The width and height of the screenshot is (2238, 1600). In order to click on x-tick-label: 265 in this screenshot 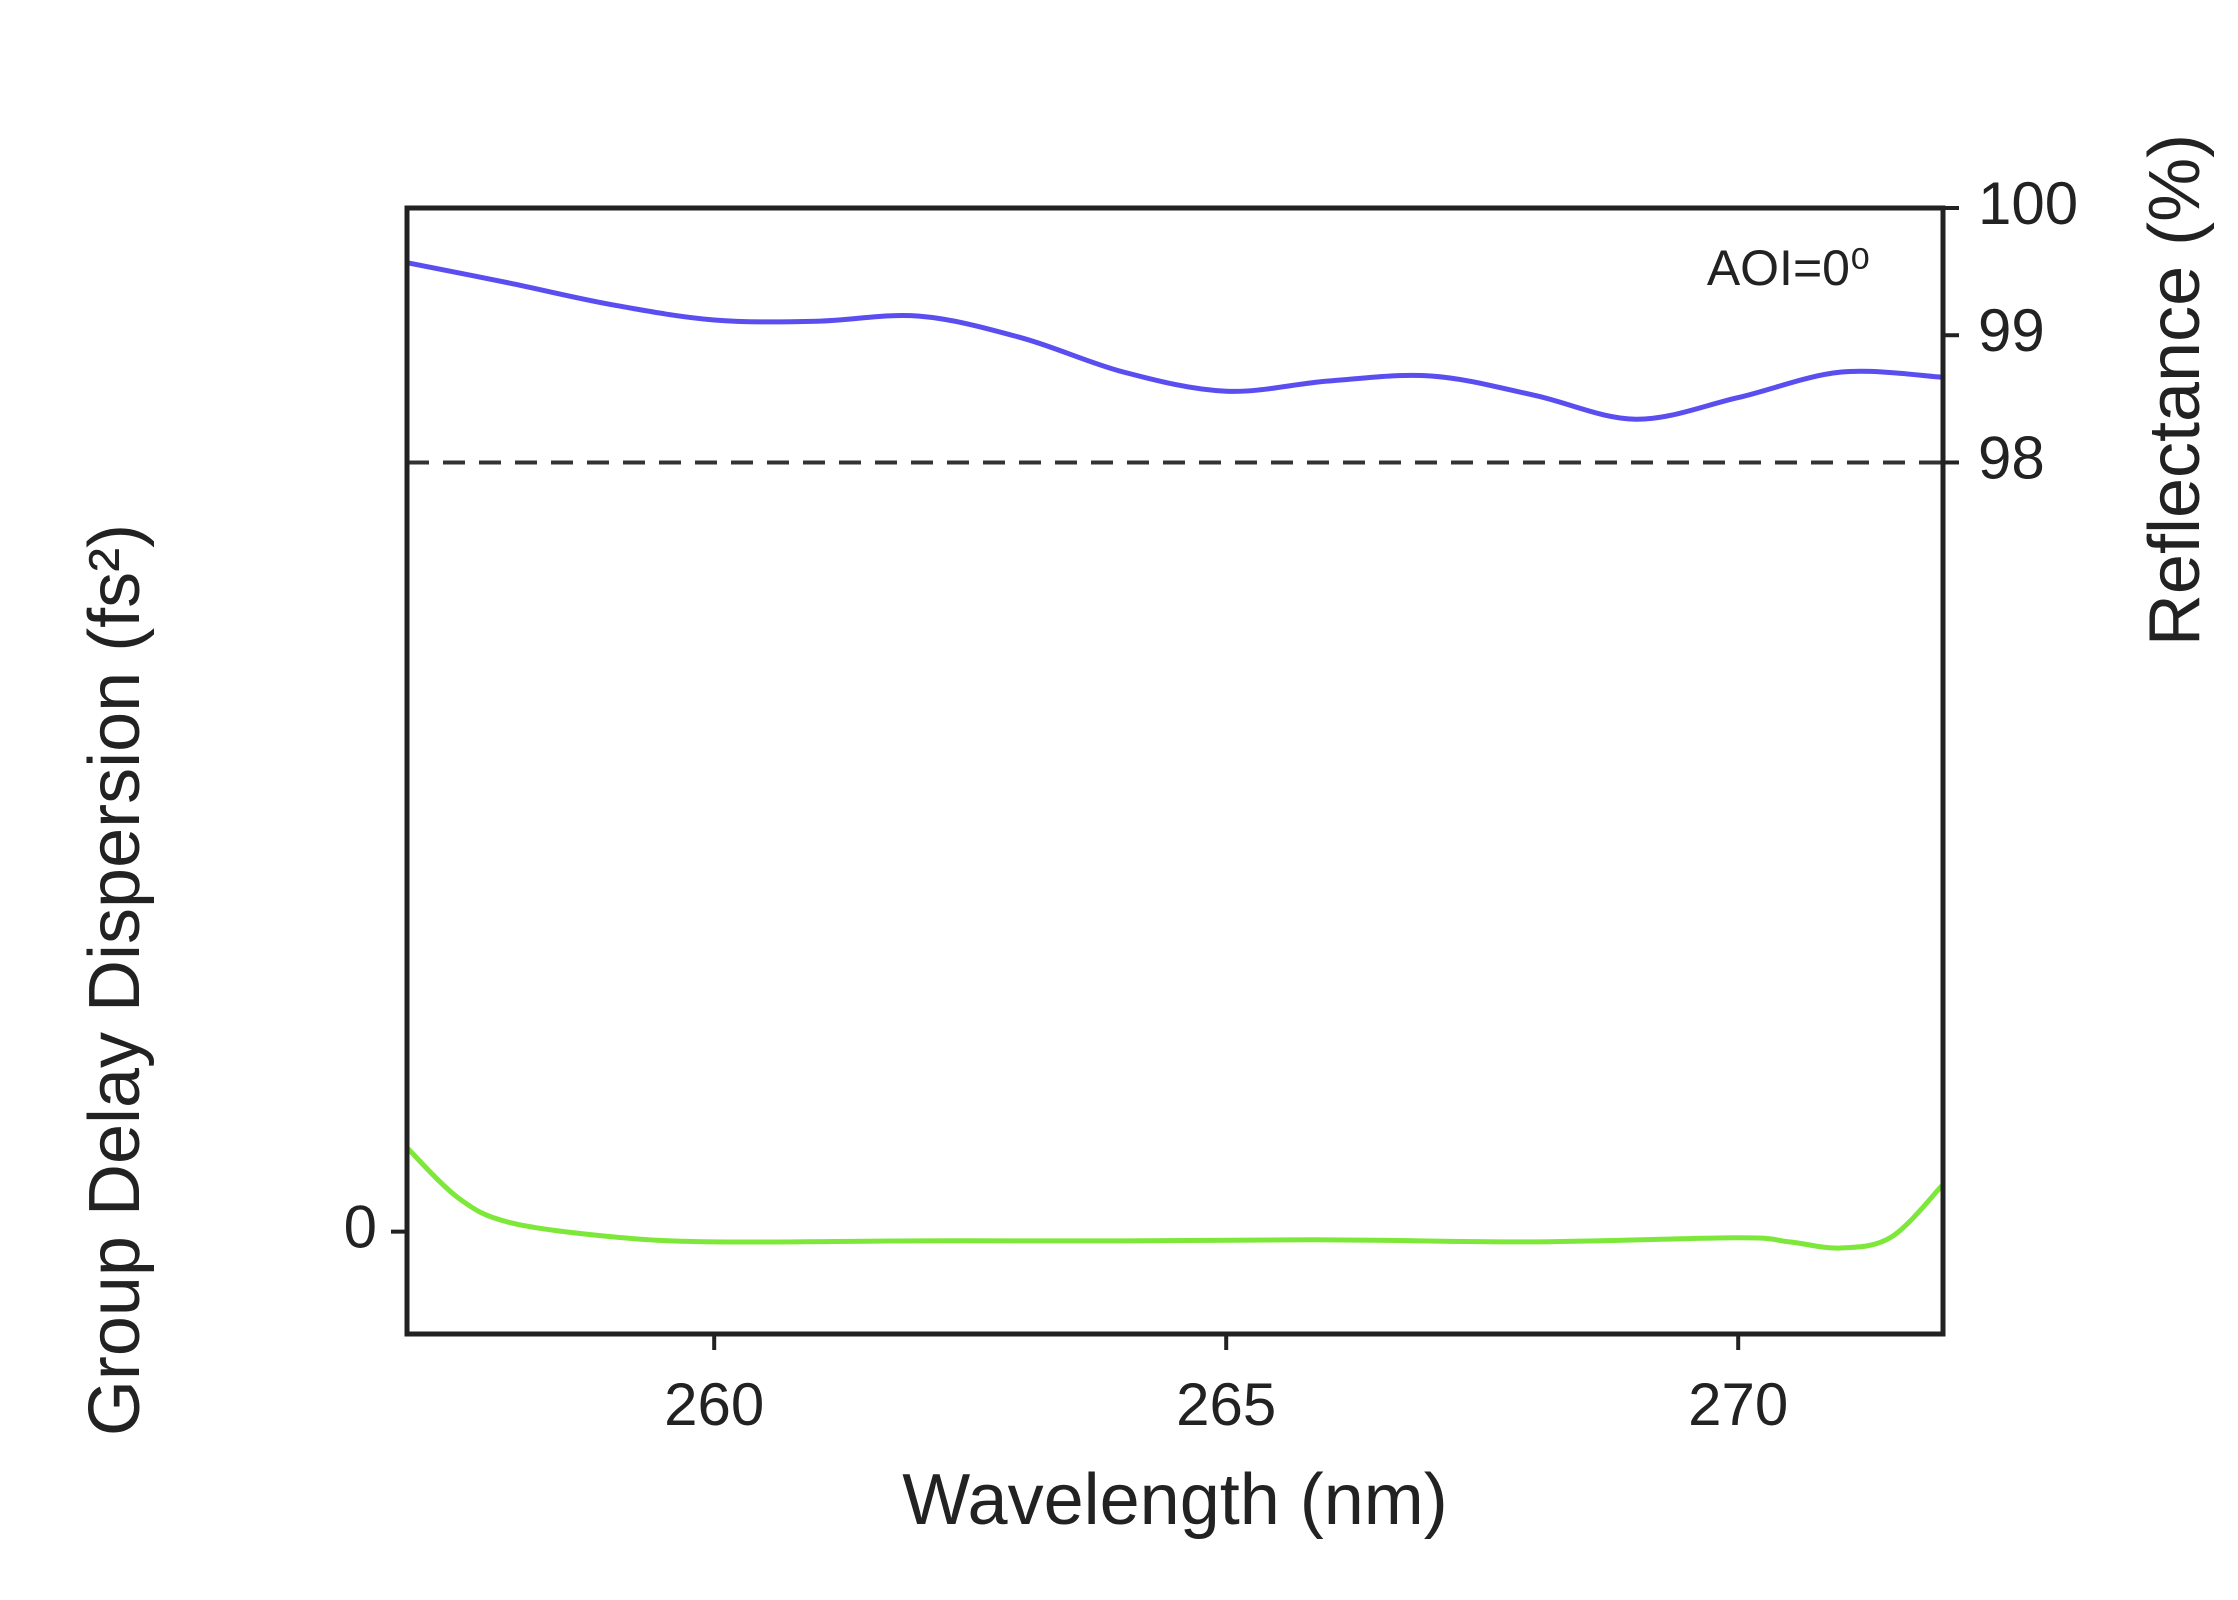, I will do `click(1226, 1404)`.